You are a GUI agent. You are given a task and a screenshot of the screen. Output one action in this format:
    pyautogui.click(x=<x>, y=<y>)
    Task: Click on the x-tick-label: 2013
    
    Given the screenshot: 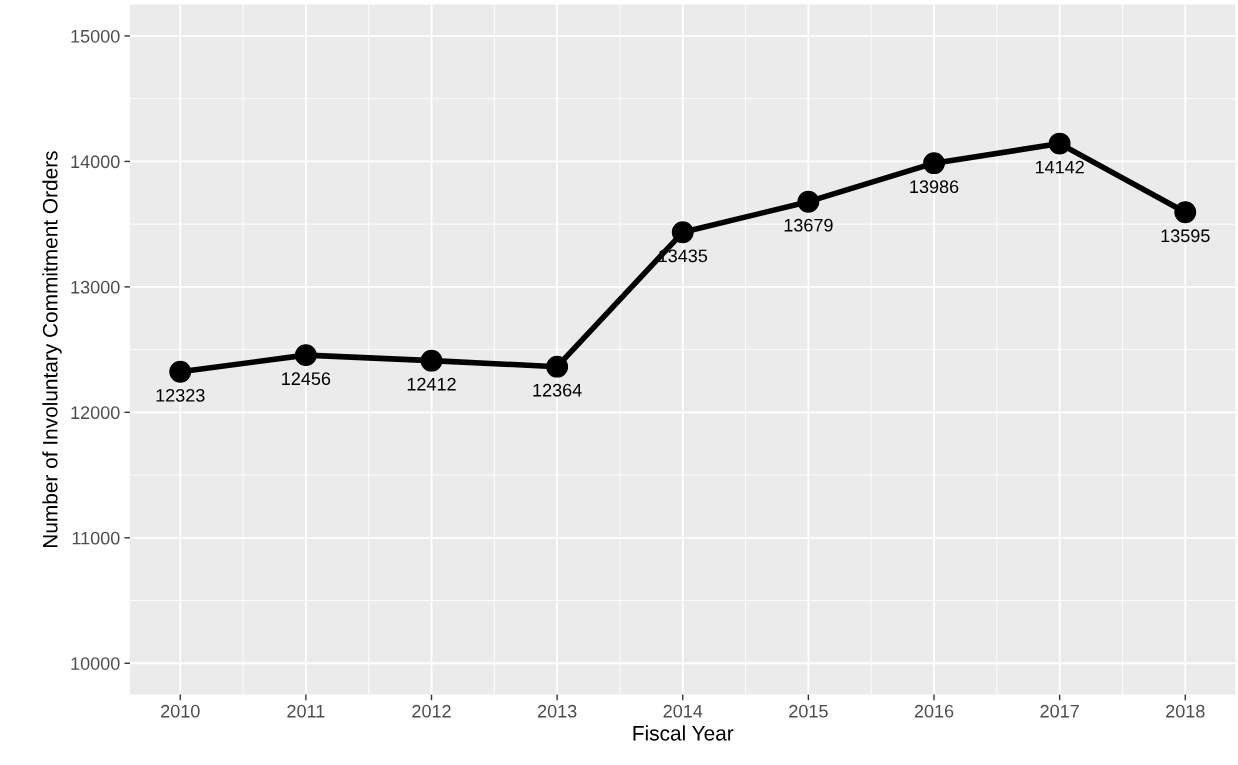 What is the action you would take?
    pyautogui.click(x=557, y=711)
    